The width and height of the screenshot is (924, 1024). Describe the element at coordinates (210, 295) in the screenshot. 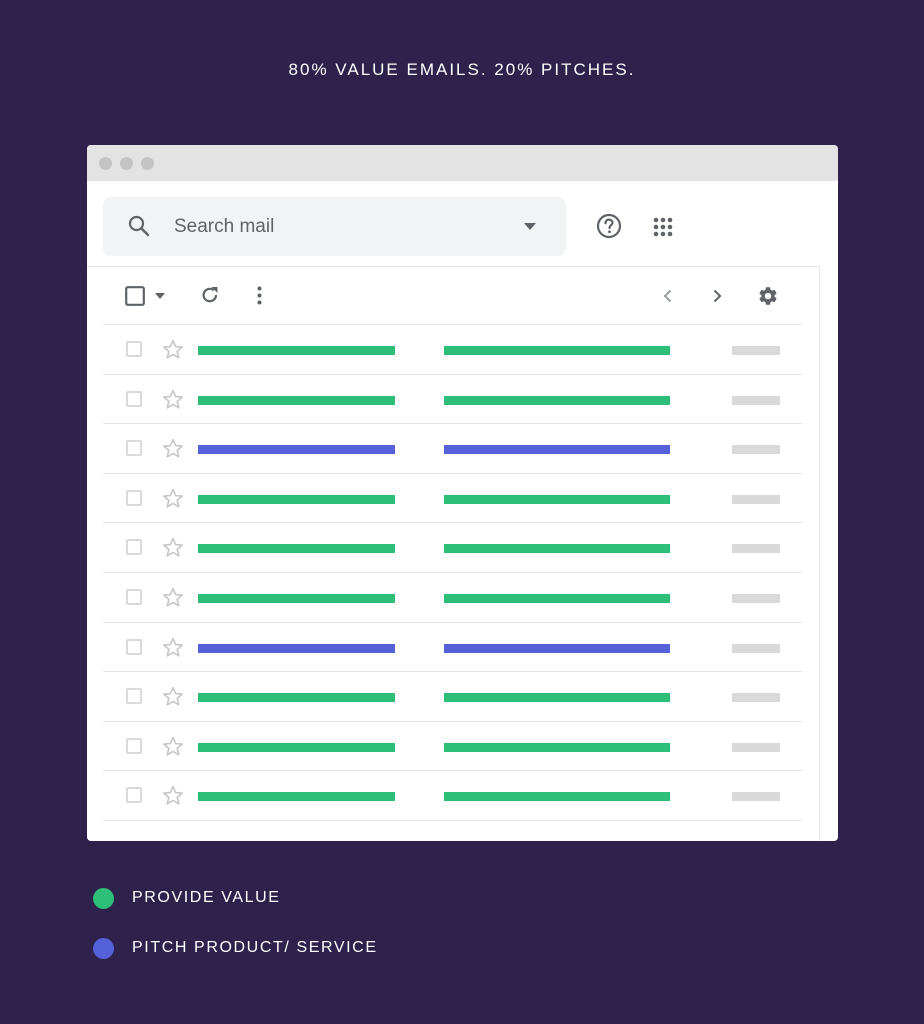

I see `refresh-icon` at that location.